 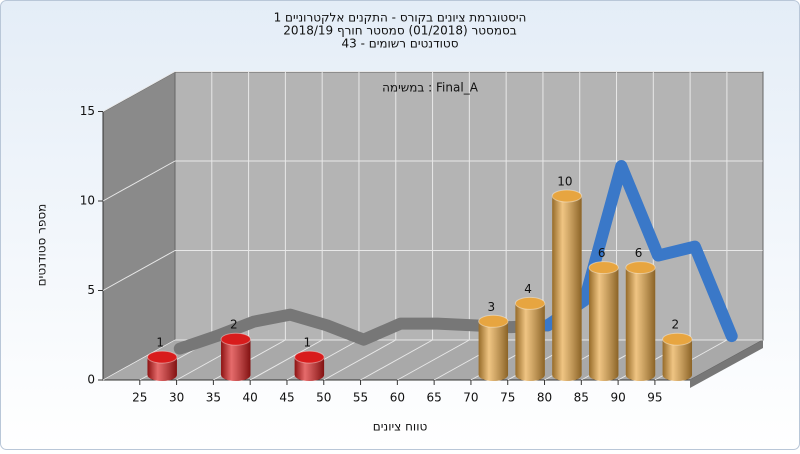 I want to click on x-tick-label: 40, so click(x=250, y=398).